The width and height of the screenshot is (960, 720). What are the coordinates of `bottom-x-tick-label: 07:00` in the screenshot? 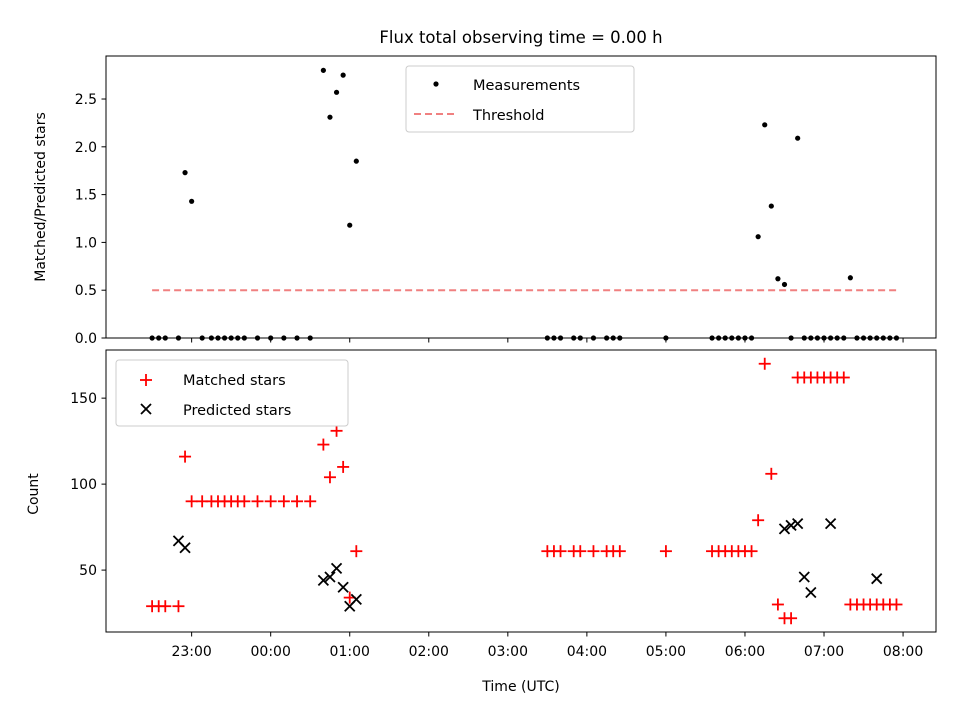 It's located at (824, 652).